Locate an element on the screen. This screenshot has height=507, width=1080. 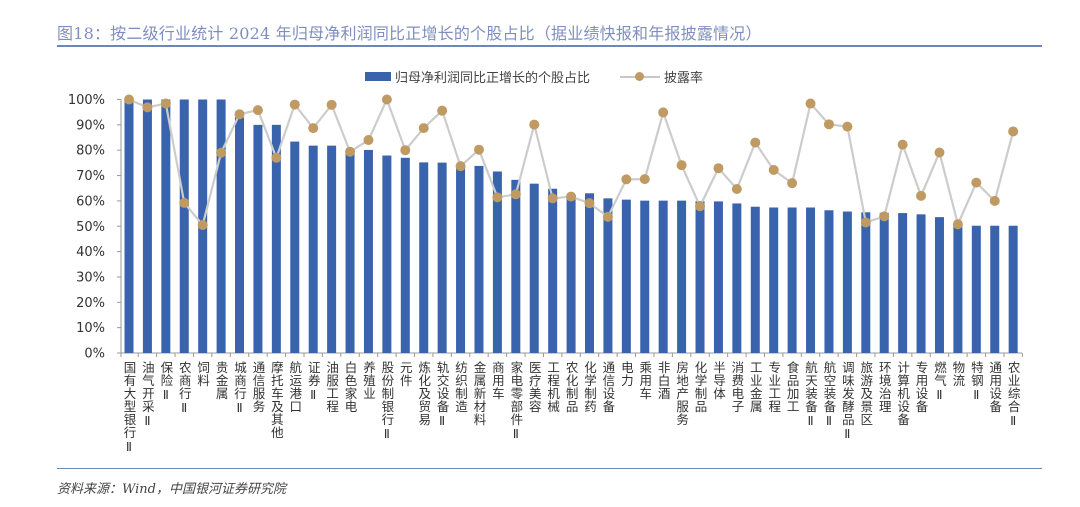
legend-bar-label: 归母净利润同比正增长的个股占比 is located at coordinates (493, 78).